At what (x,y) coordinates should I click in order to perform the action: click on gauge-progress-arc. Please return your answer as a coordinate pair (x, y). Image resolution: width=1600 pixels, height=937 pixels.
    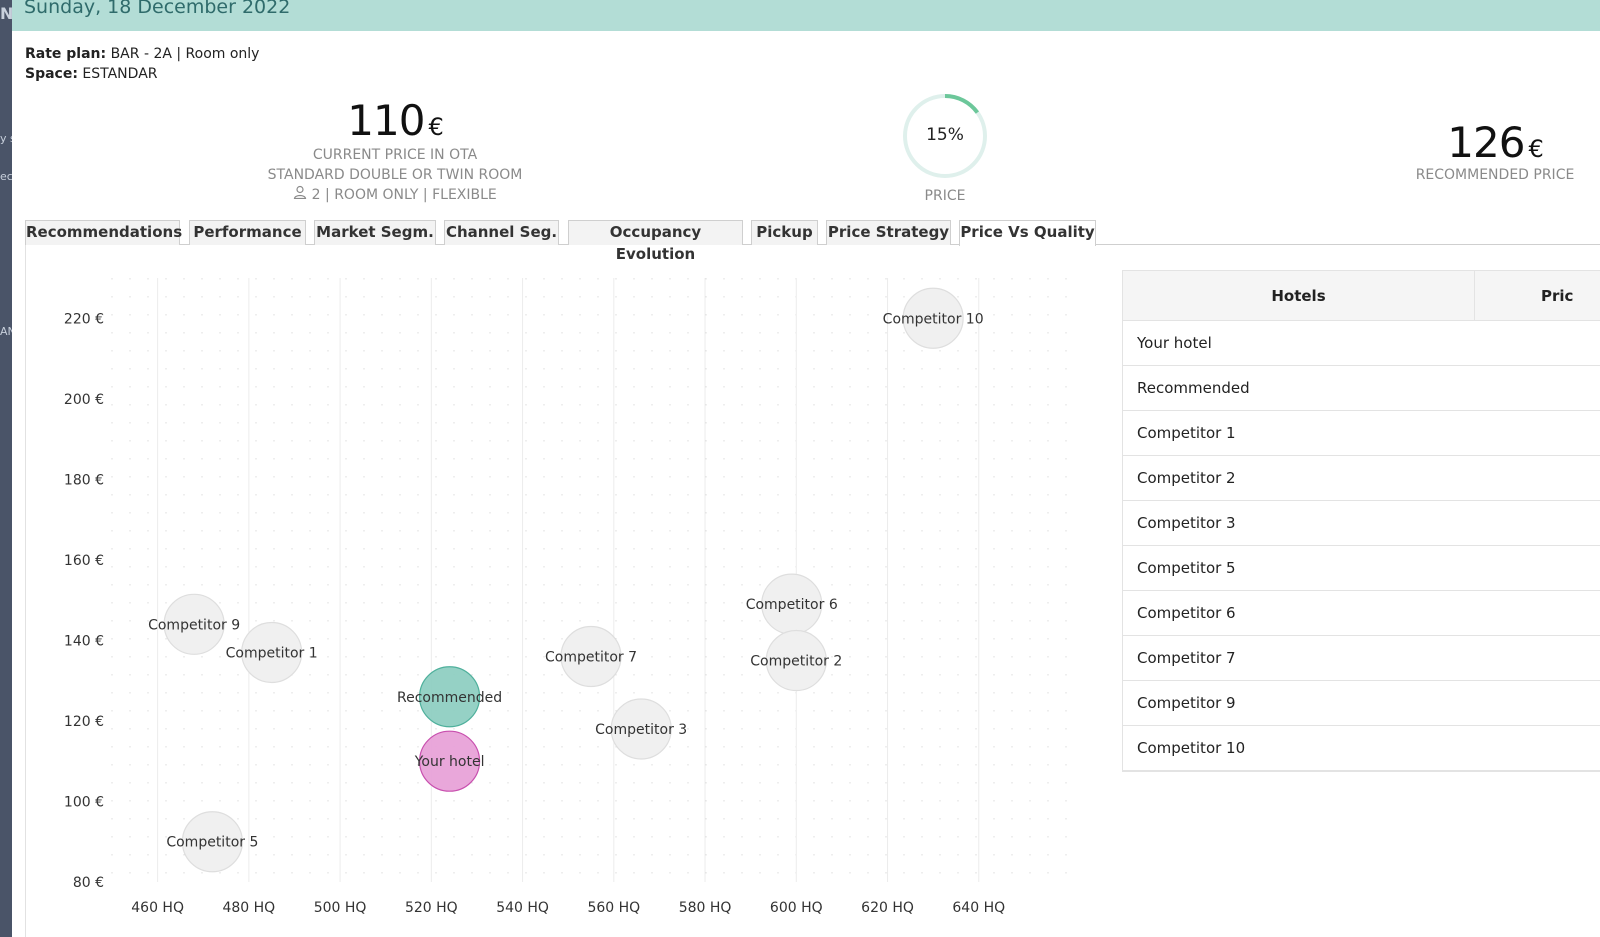
    Looking at the image, I should click on (945, 136).